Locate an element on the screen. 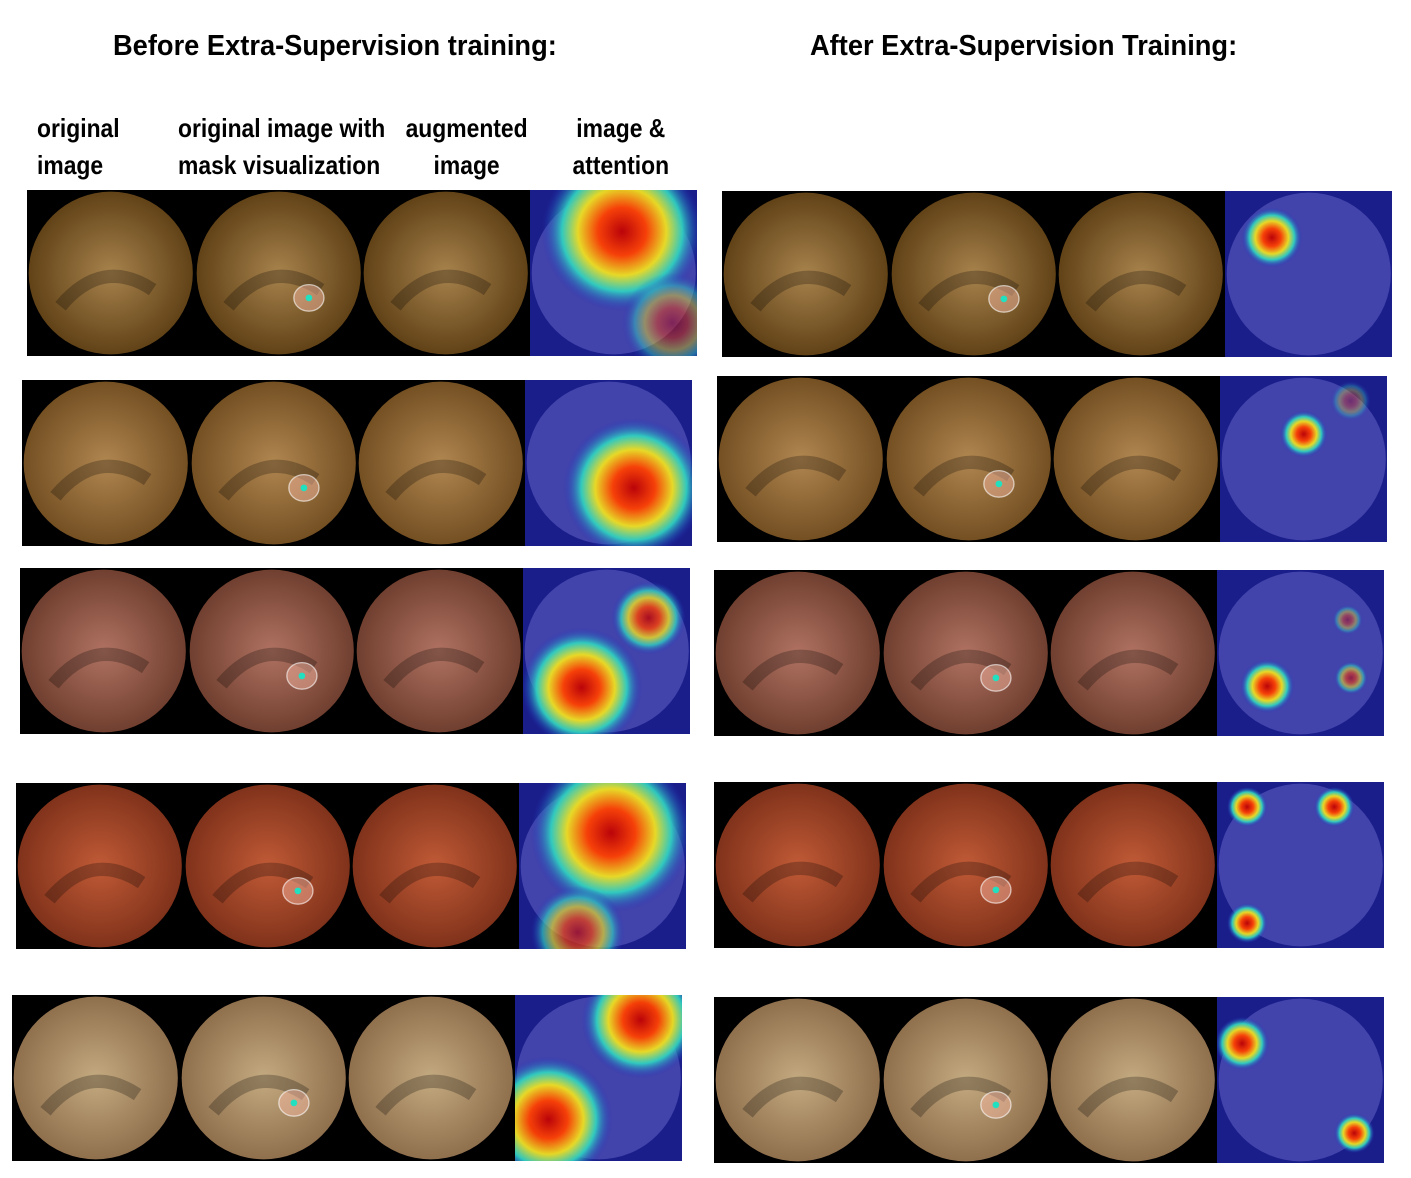 Image resolution: width=1411 pixels, height=1178 pixels. title-after: After Extra-Supervision Training: is located at coordinates (1024, 46).